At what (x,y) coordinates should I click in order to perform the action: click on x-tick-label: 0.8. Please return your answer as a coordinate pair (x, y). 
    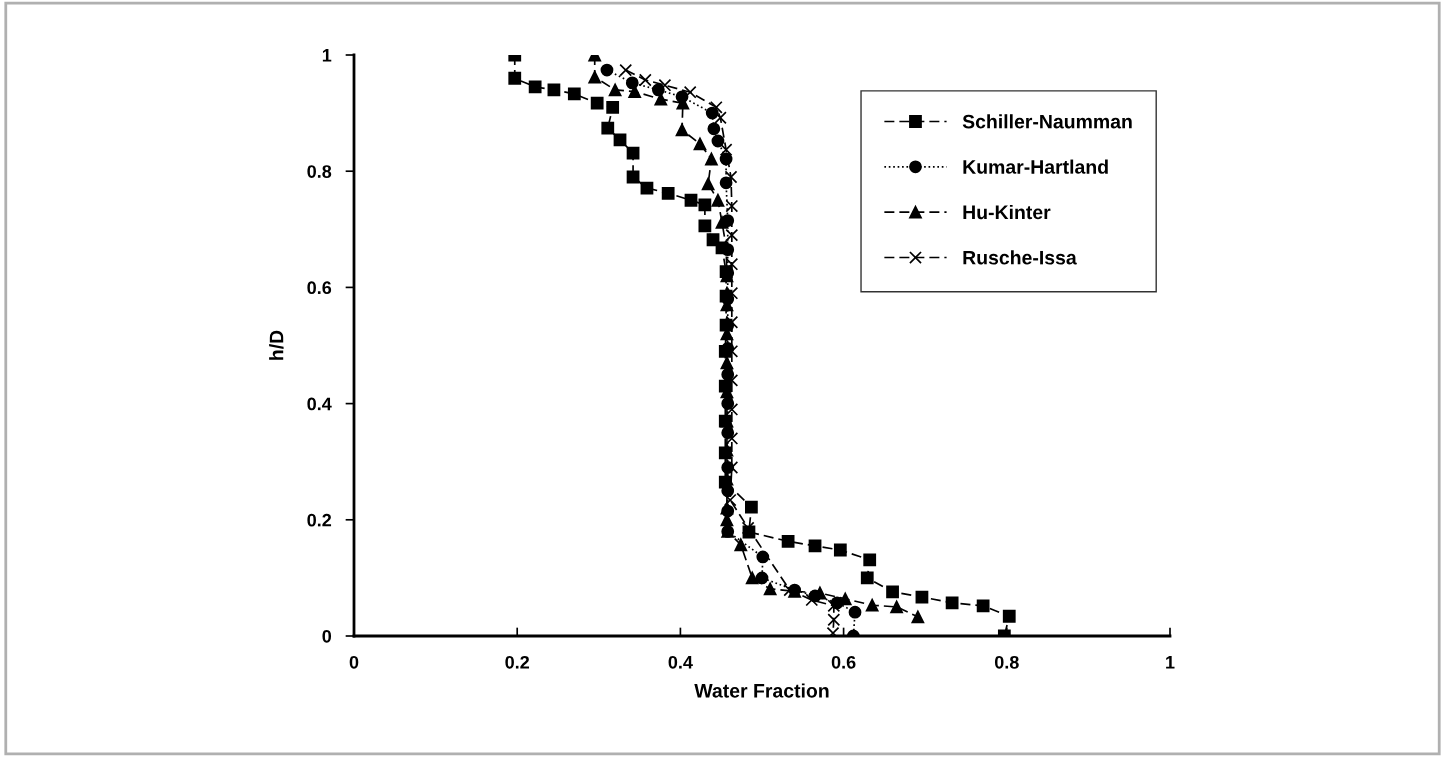
    Looking at the image, I should click on (1006, 662).